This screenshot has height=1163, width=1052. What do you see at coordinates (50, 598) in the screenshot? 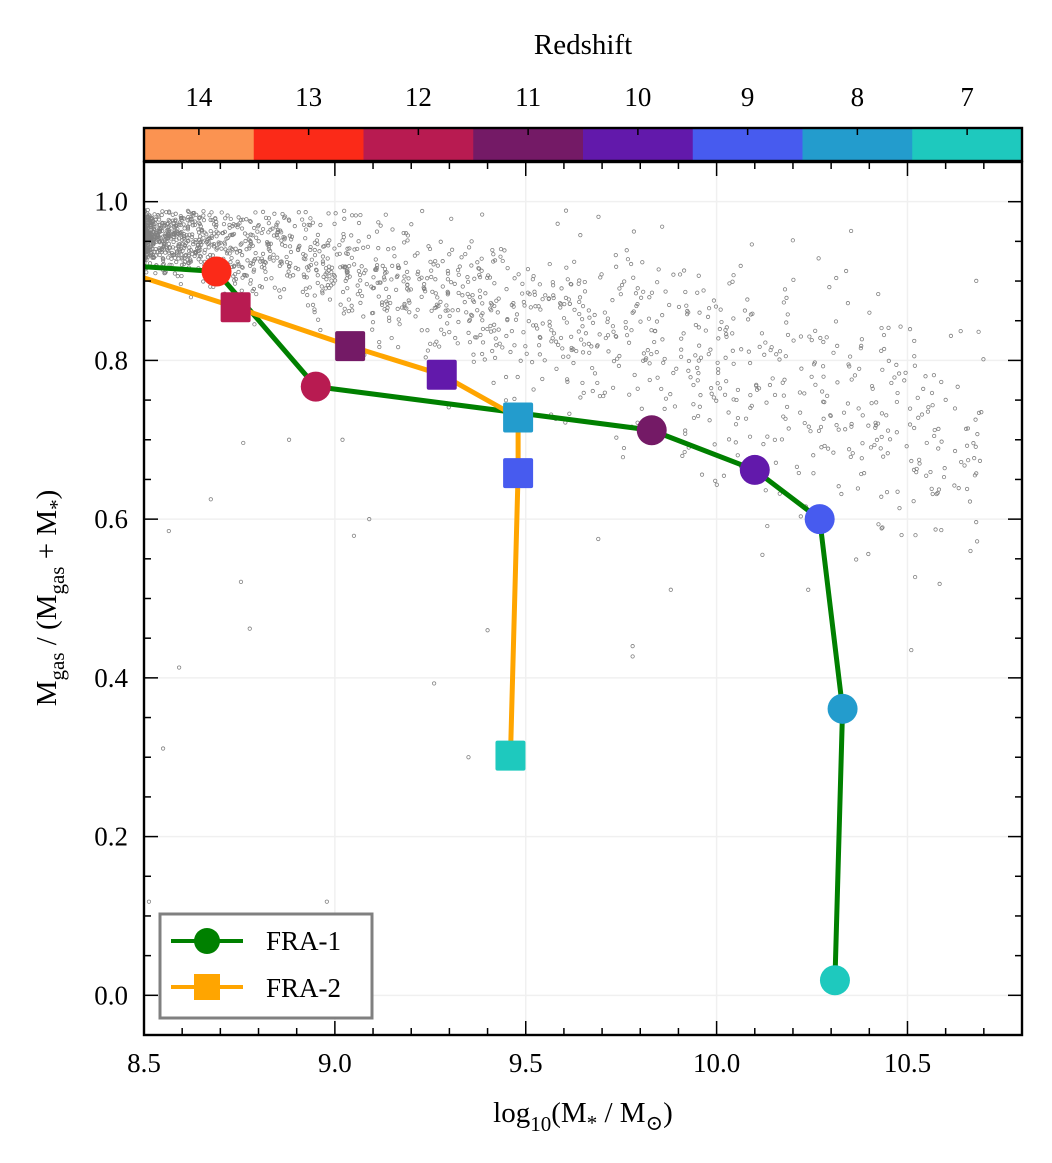
I see `y-axis-label: Mgas / (Mgas + M*)` at bounding box center [50, 598].